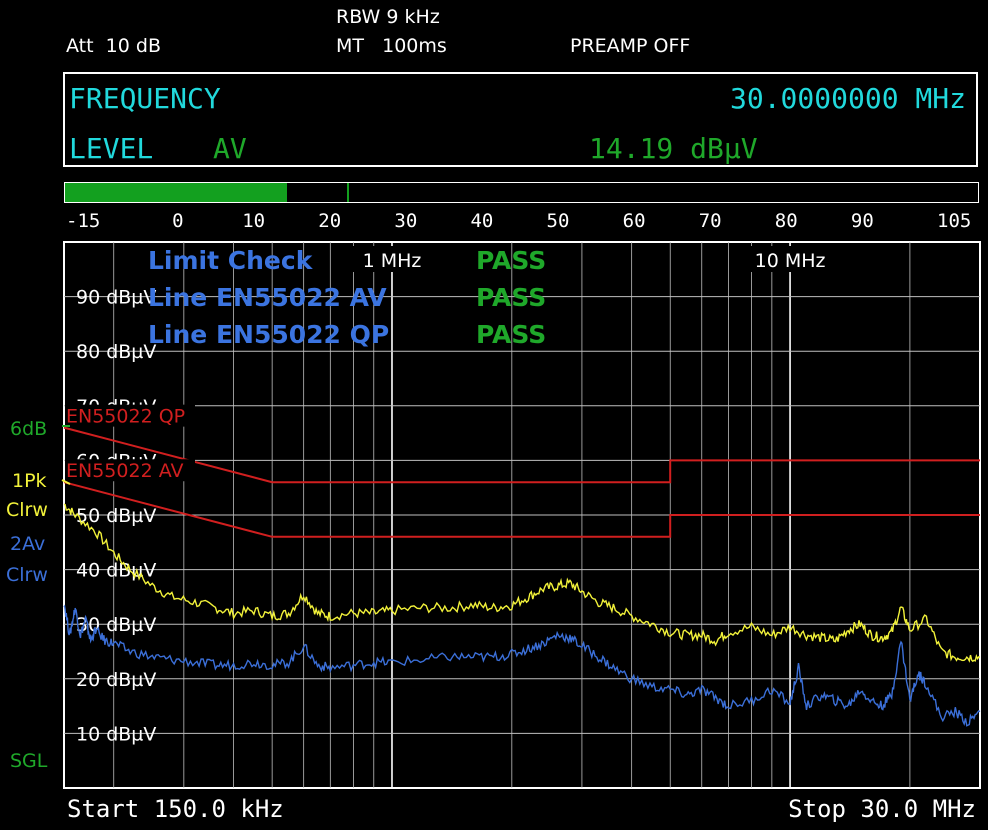 This screenshot has width=988, height=830. Describe the element at coordinates (522, 665) in the screenshot. I see `trace-2av` at that location.